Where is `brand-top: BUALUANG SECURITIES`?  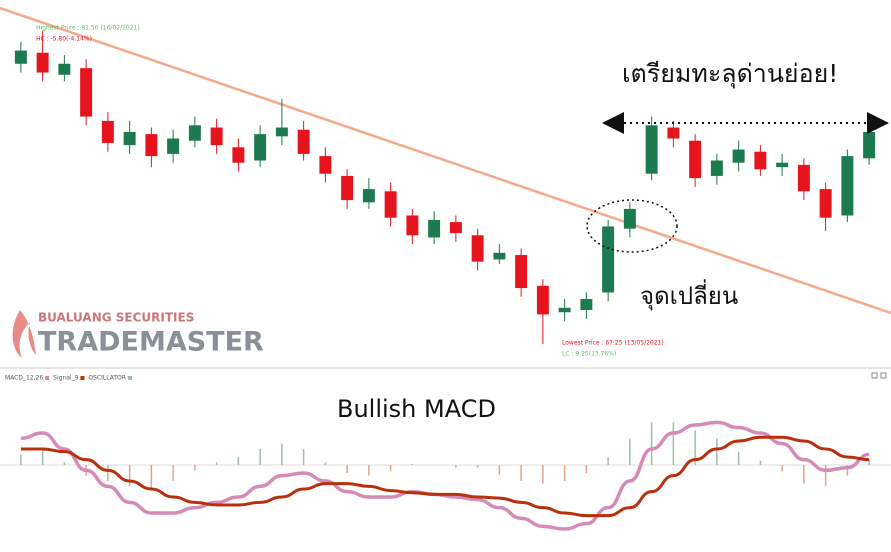
brand-top: BUALUANG SECURITIES is located at coordinates (116, 318).